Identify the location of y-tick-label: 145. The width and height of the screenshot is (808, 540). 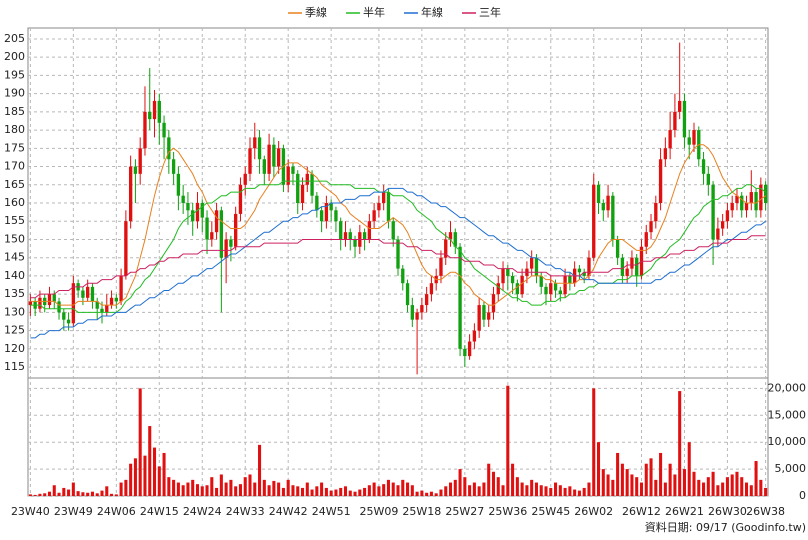
(14, 257).